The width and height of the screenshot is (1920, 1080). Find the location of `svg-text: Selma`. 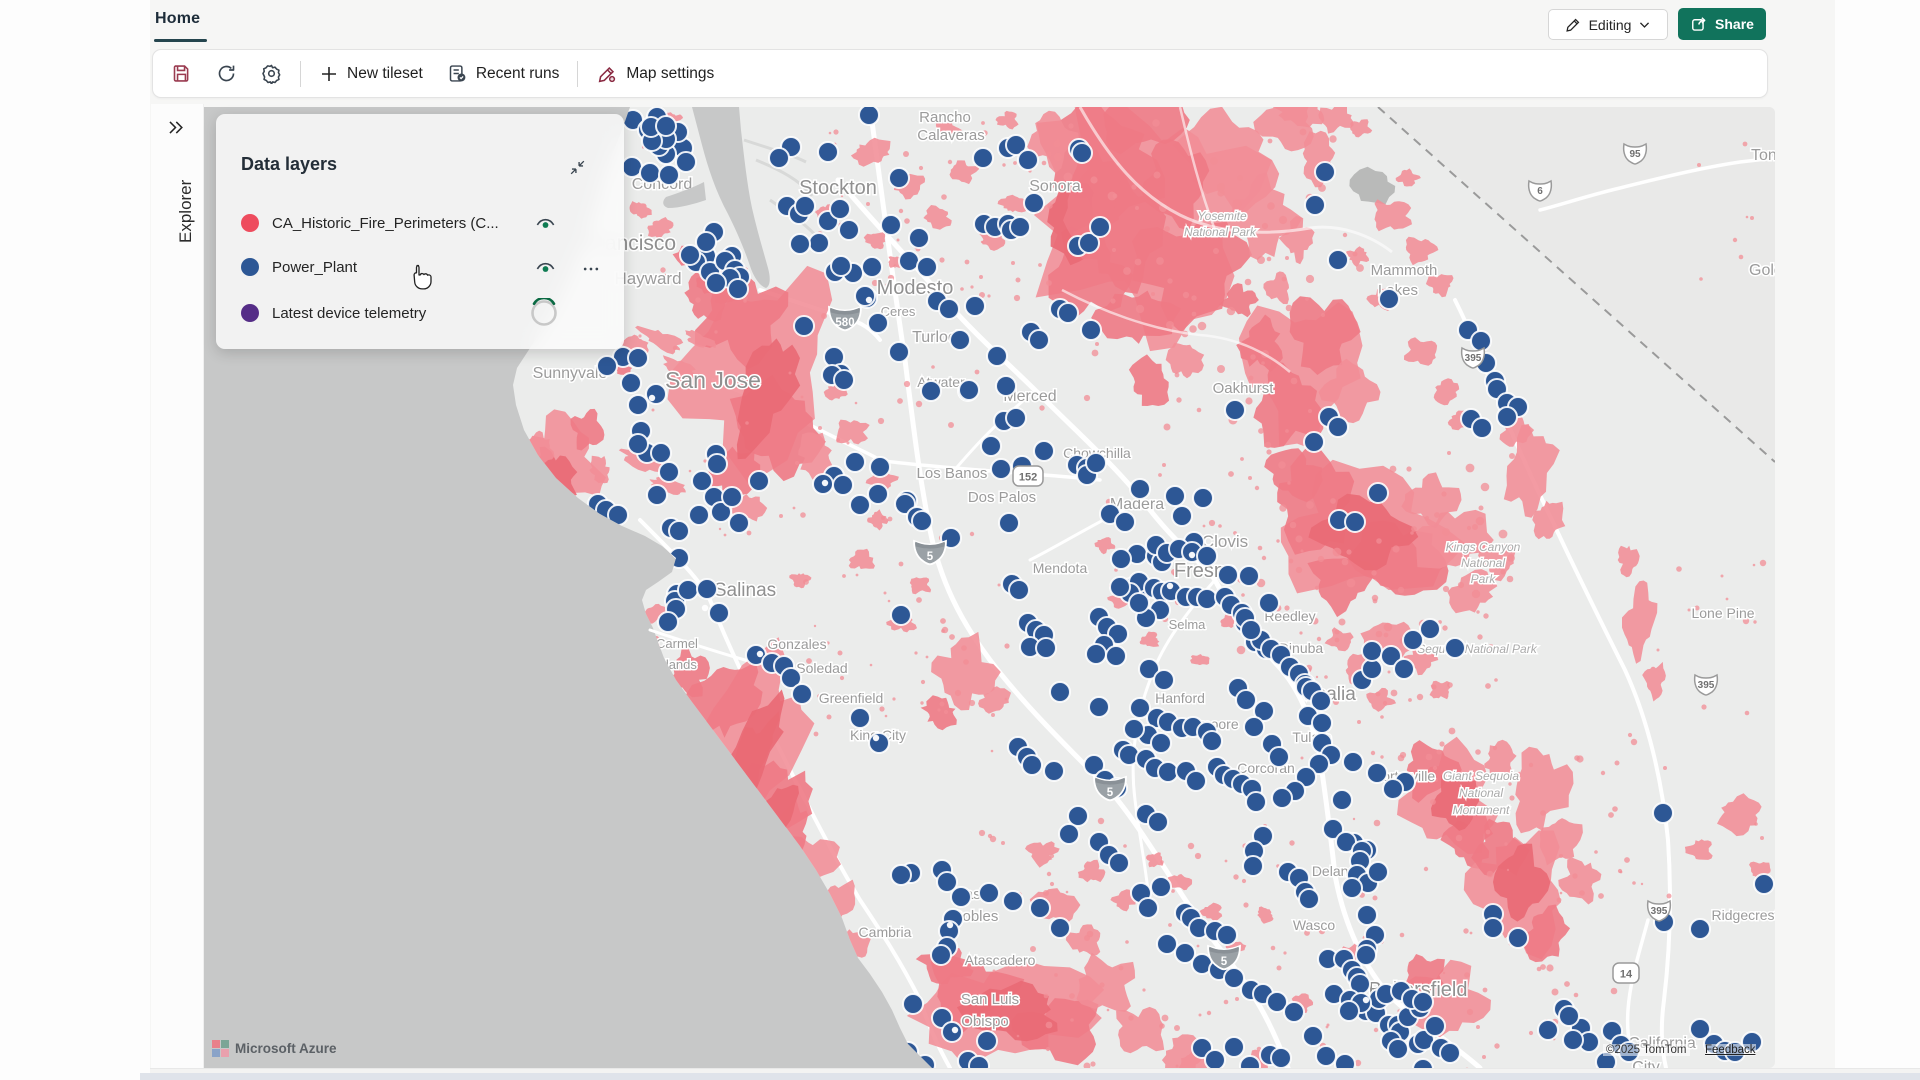

svg-text: Selma is located at coordinates (1188, 624).